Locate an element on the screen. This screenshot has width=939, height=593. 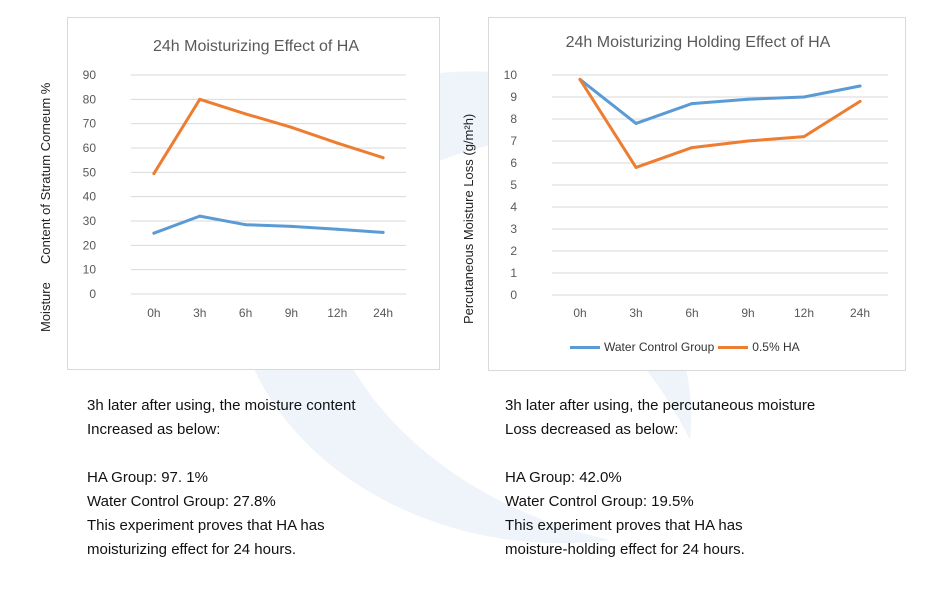
right-chart-legend: Water Control Group 0.5% HA is located at coordinates (687, 347).